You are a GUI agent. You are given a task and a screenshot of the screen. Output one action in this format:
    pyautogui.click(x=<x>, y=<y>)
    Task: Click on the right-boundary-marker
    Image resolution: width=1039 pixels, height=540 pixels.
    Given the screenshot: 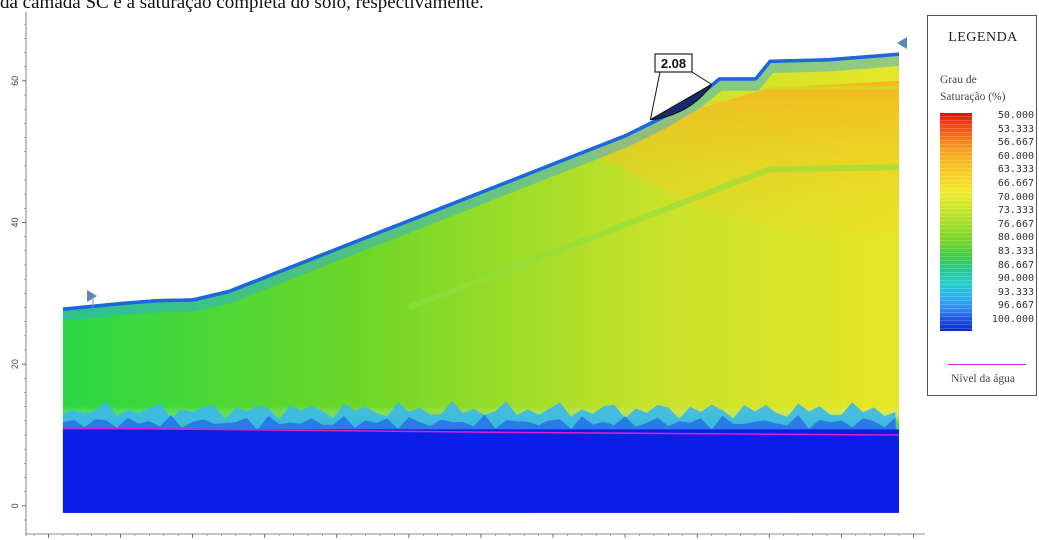 What is the action you would take?
    pyautogui.click(x=902, y=43)
    